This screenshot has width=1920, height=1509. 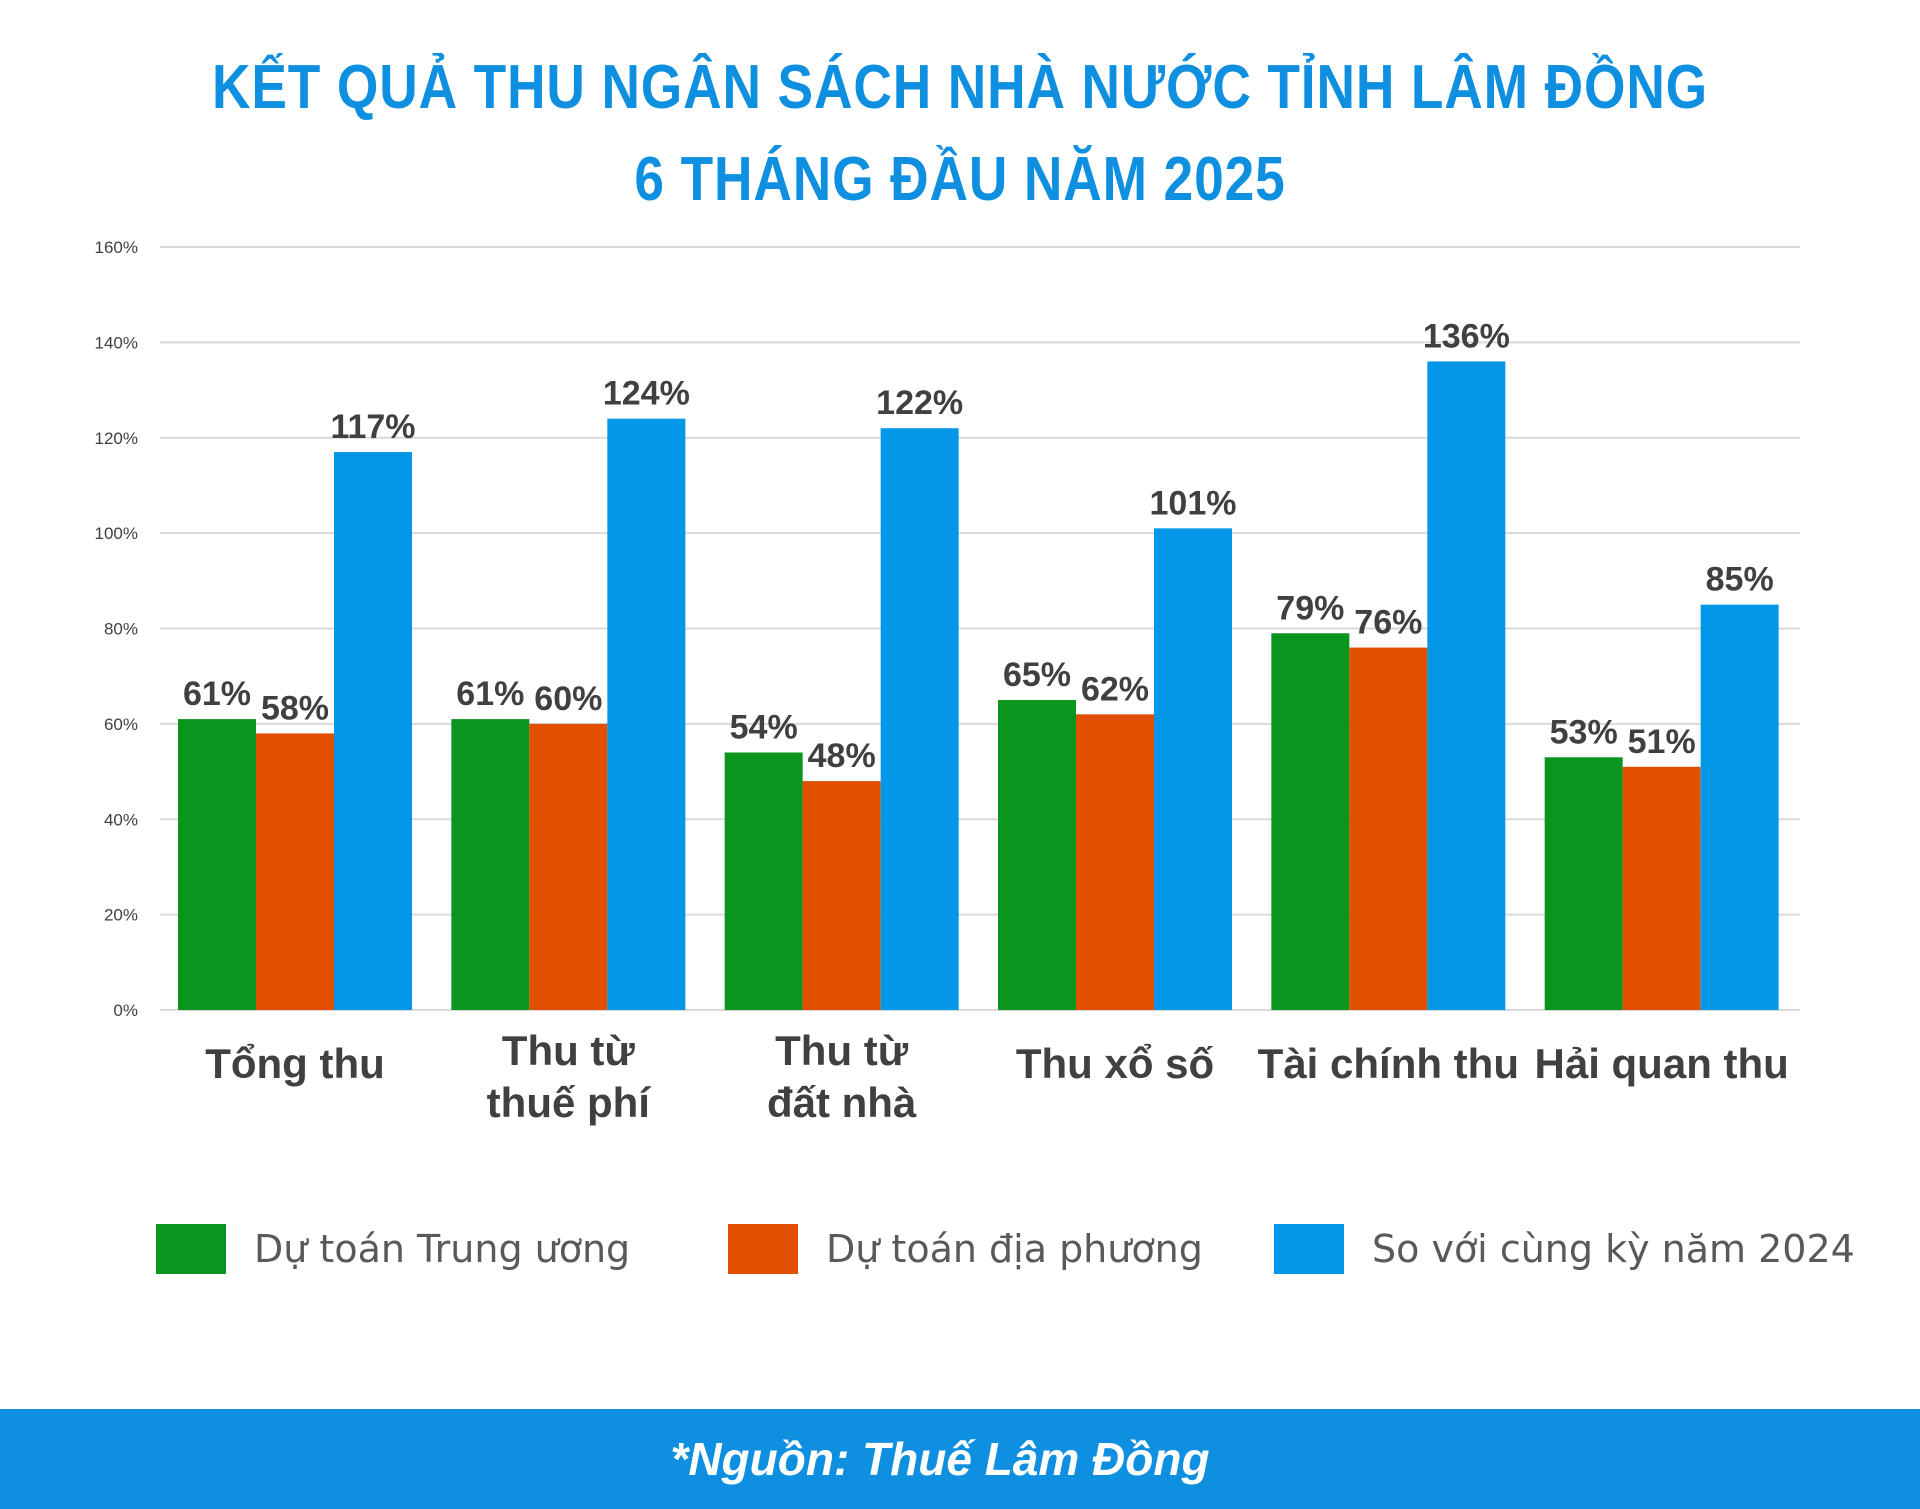 What do you see at coordinates (1388, 623) in the screenshot?
I see `data-label: 76%` at bounding box center [1388, 623].